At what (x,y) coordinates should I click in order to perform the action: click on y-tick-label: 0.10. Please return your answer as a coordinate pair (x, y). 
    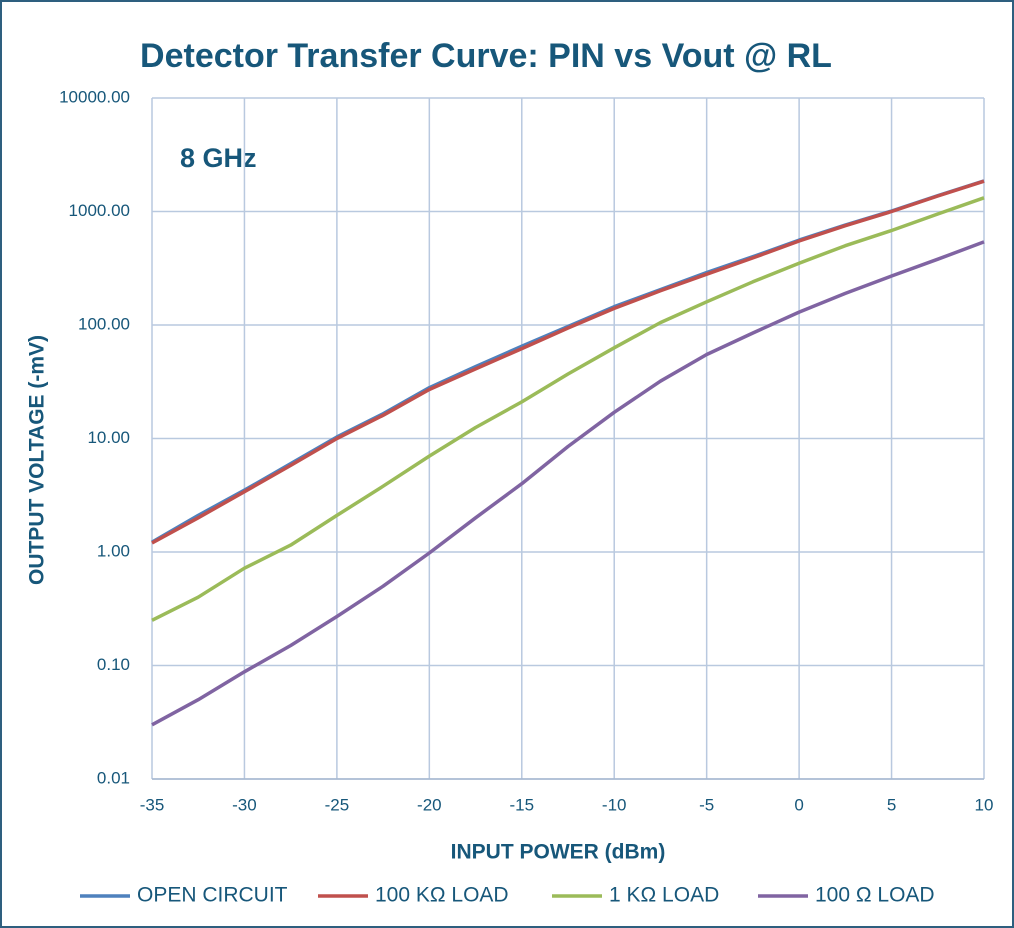
    Looking at the image, I should click on (113, 664).